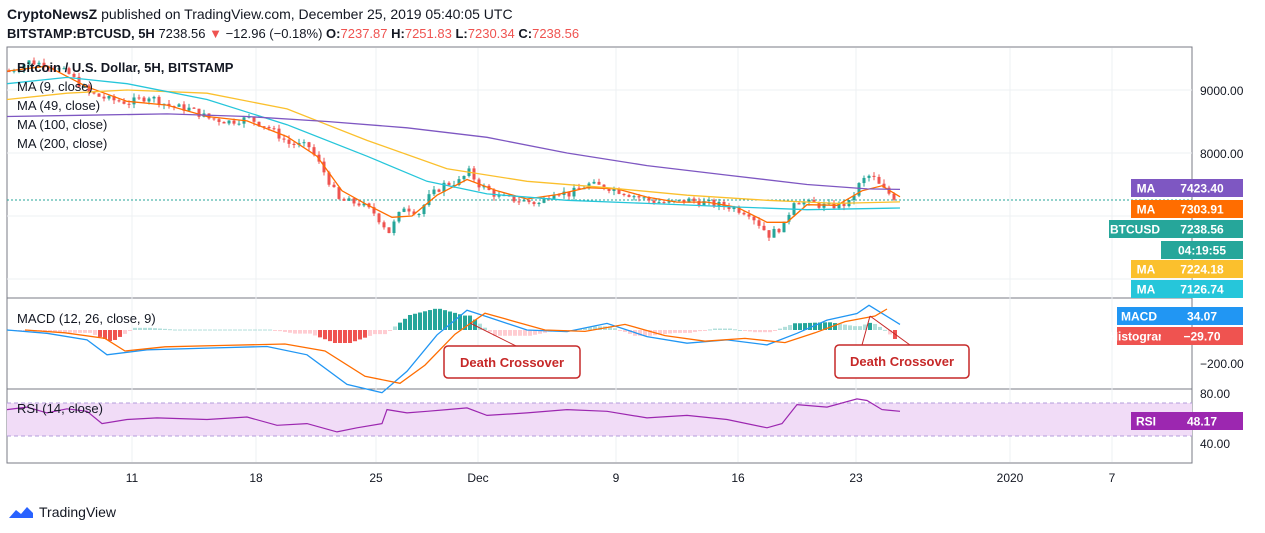 This screenshot has height=533, width=1265. Describe the element at coordinates (21, 512) in the screenshot. I see `tradingview-logo-icon` at that location.